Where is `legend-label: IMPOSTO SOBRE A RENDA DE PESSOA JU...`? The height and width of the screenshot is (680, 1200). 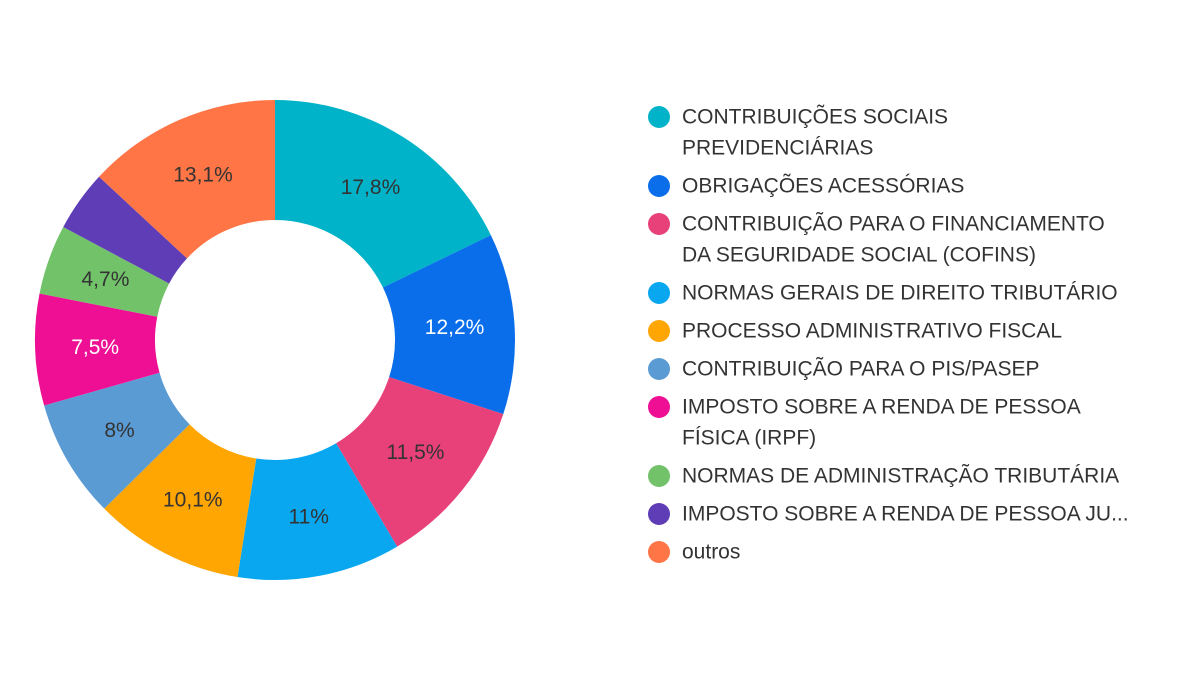
legend-label: IMPOSTO SOBRE A RENDA DE PESSOA JU... is located at coordinates (905, 514).